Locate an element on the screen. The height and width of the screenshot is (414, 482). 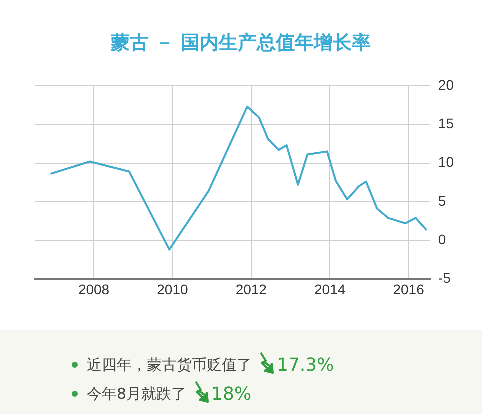
x-tick-label: 2010 is located at coordinates (172, 289).